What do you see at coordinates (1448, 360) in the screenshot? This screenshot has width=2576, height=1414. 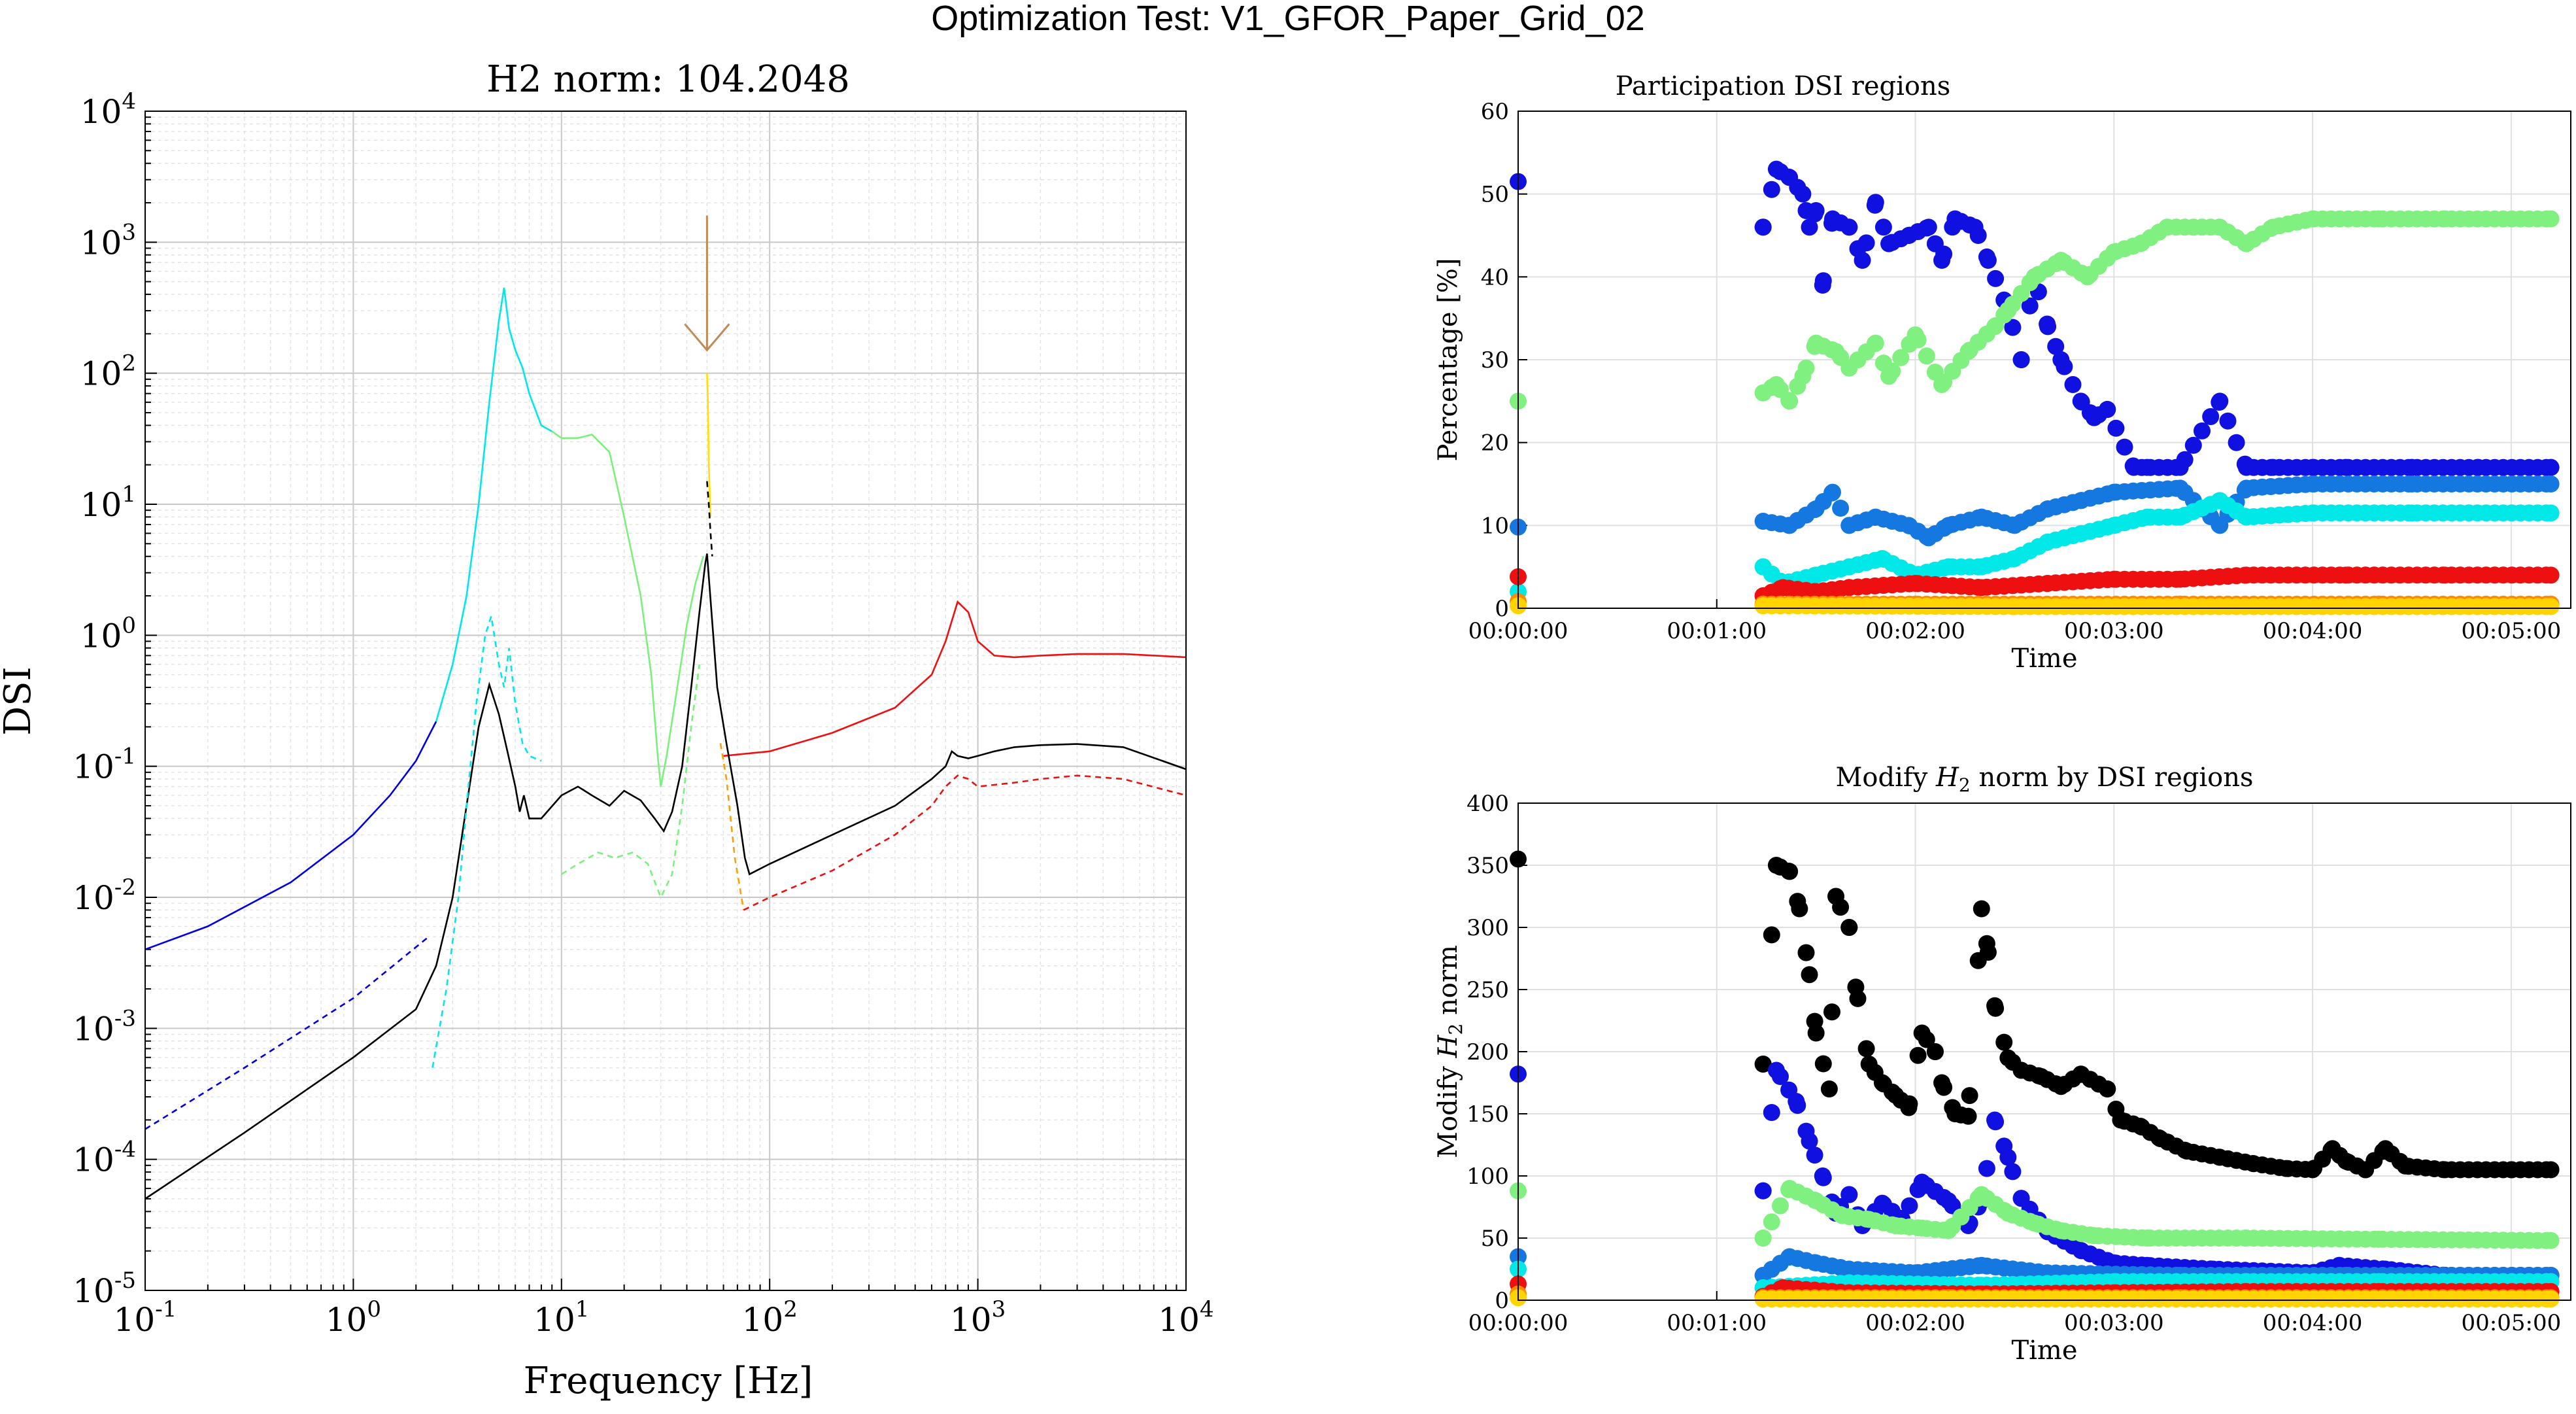 I see `participation-plot-ylabel: Percentage [%]` at bounding box center [1448, 360].